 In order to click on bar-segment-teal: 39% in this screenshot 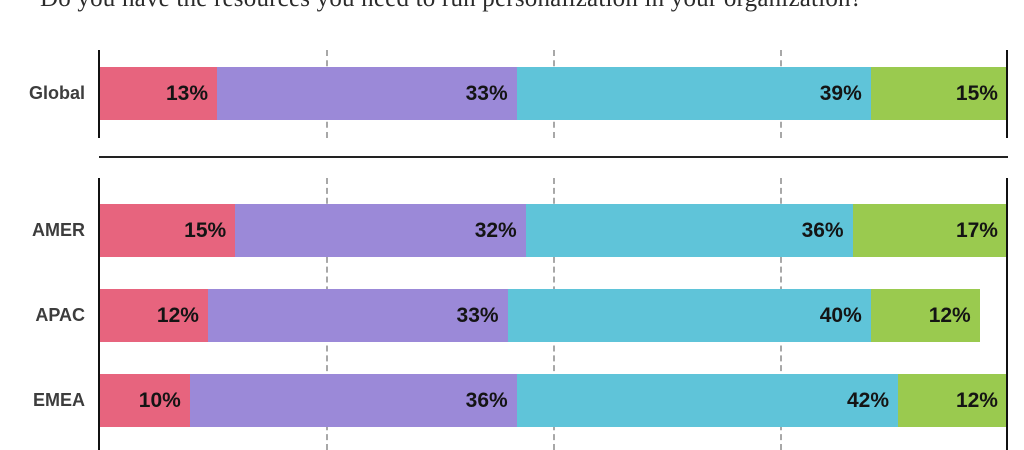, I will do `click(693, 93)`.